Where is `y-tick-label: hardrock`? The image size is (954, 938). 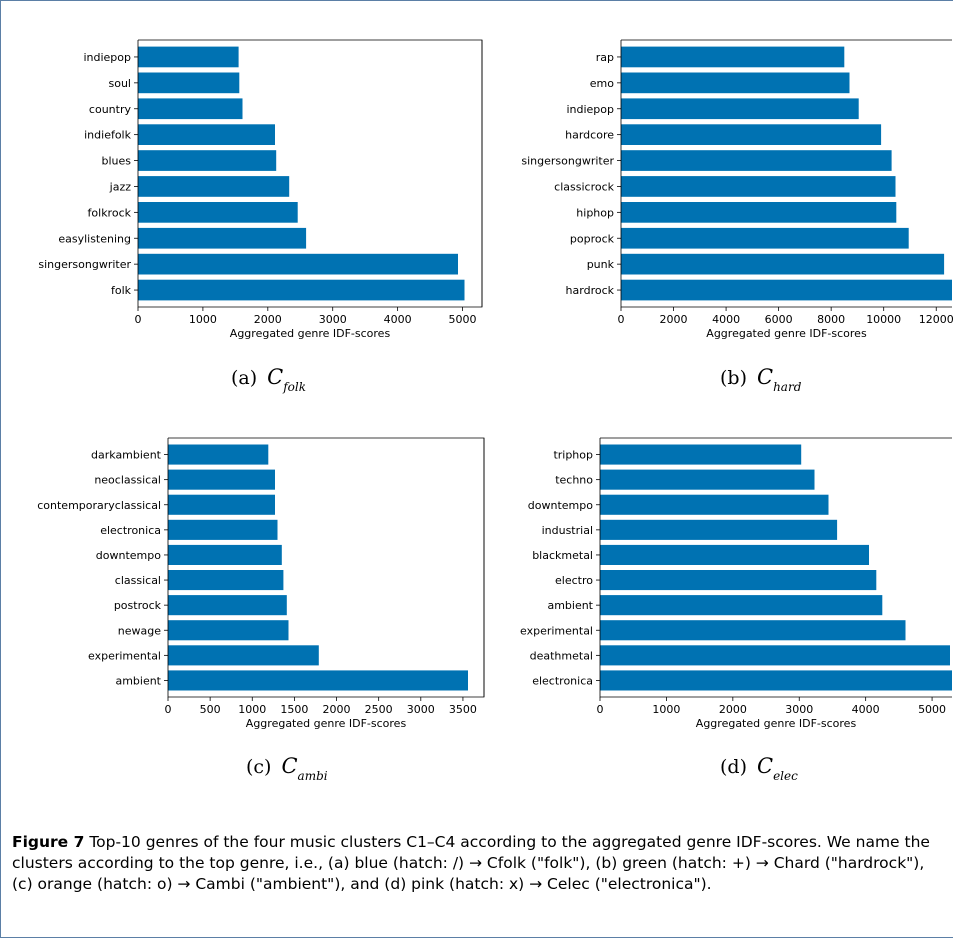
y-tick-label: hardrock is located at coordinates (590, 290).